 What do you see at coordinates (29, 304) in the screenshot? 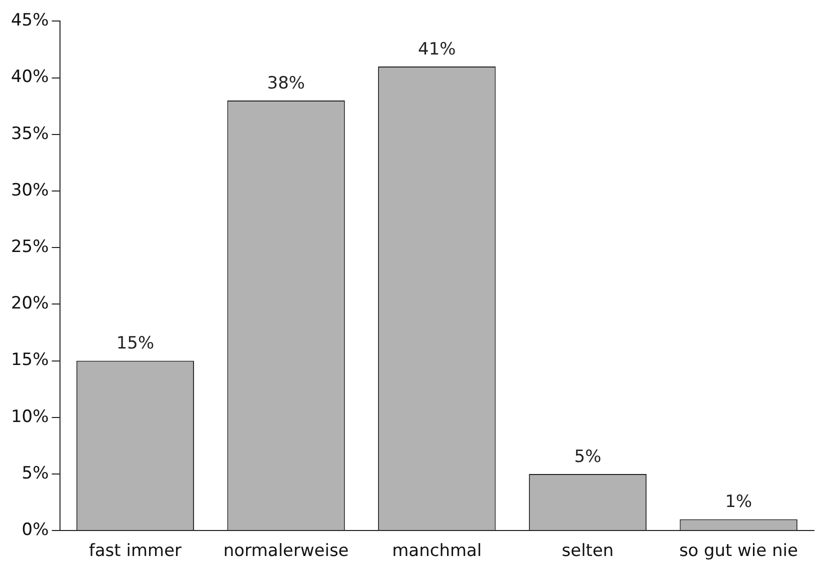
I see `y-tick-label: 20%` at bounding box center [29, 304].